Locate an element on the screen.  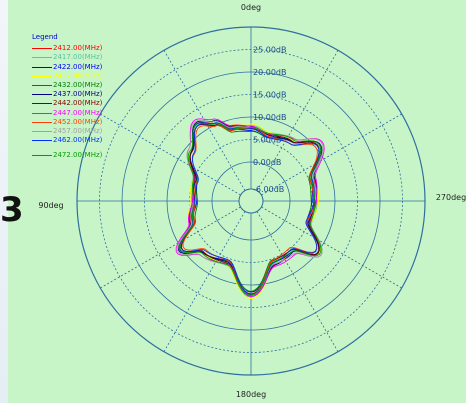
legend-label: 2442.00(MHz) is located at coordinates (78, 103).